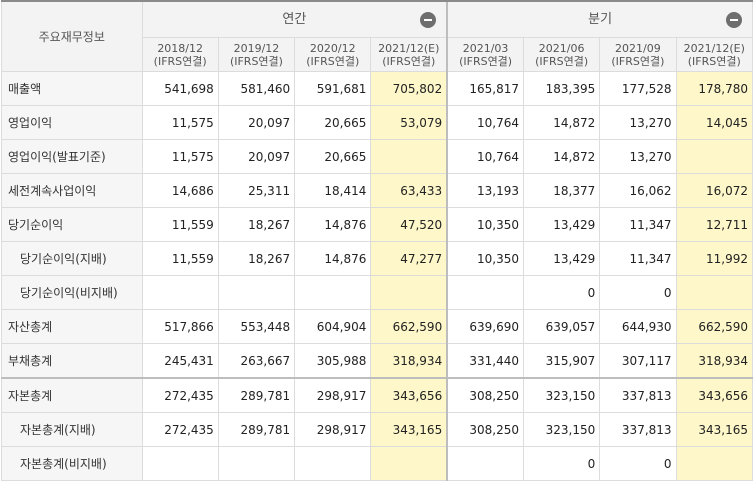 This screenshot has width=754, height=485. I want to click on value-cell: 16,072, so click(714, 190).